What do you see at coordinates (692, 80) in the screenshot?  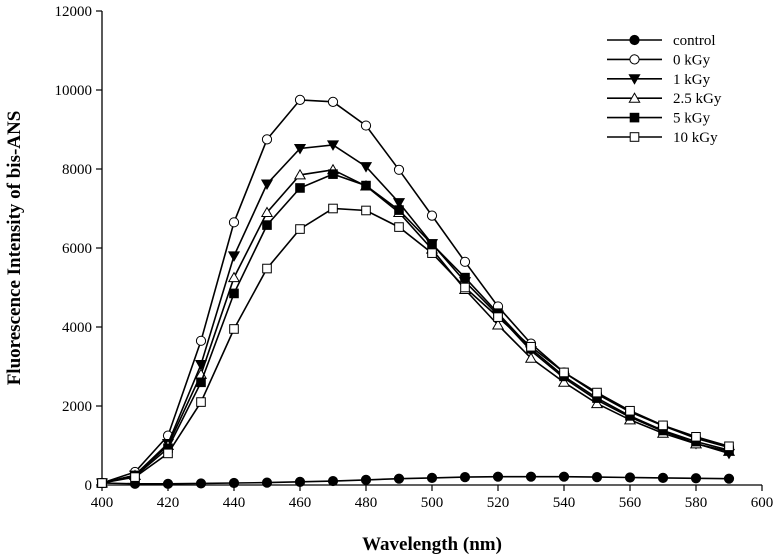 I see `legend-label: 1 kGy` at bounding box center [692, 80].